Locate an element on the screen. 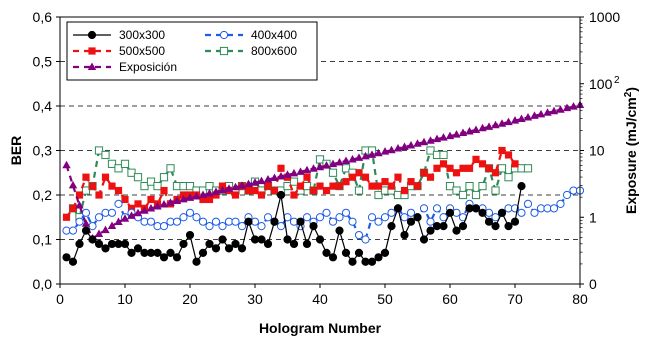 The image size is (647, 342). x-tick-label: 50 is located at coordinates (385, 299).